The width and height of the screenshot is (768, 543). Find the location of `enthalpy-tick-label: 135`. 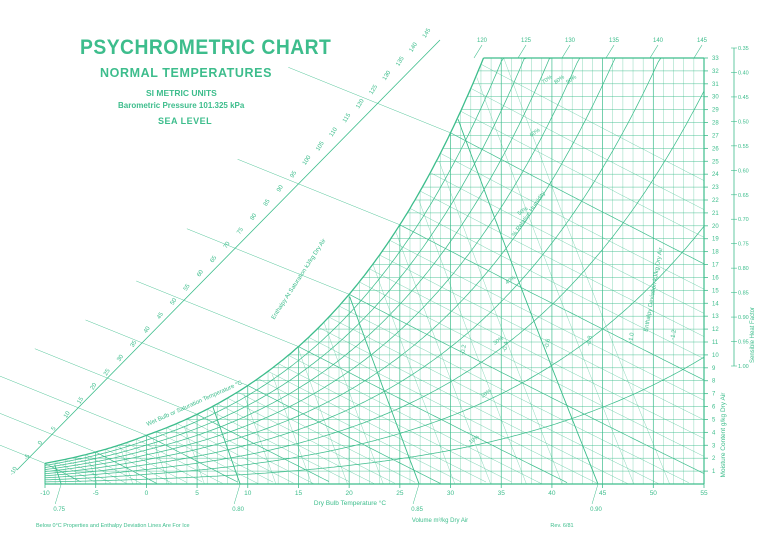

enthalpy-tick-label: 135 is located at coordinates (400, 61).